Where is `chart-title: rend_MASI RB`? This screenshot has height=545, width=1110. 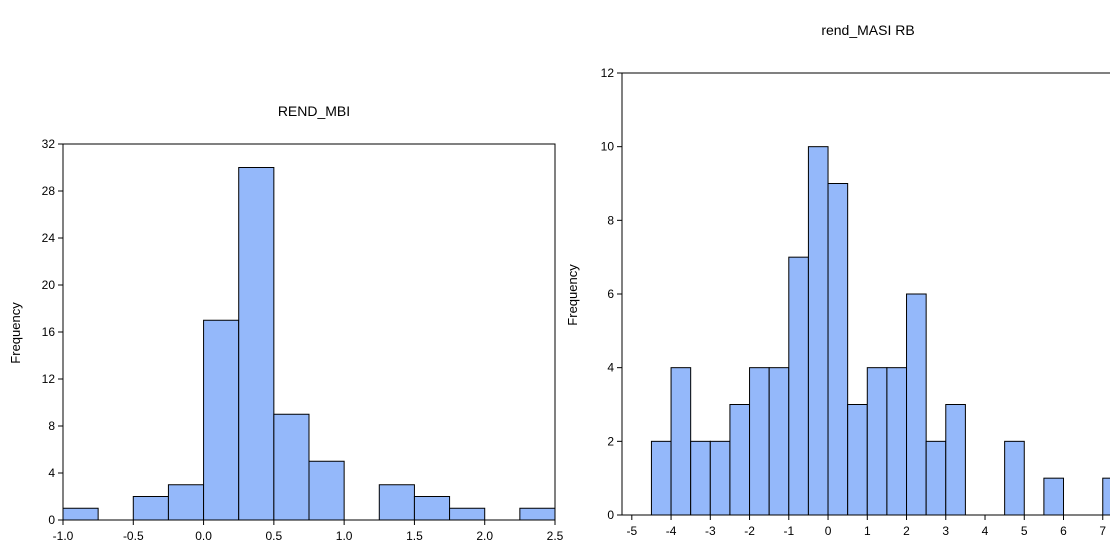 chart-title: rend_MASI RB is located at coordinates (867, 30).